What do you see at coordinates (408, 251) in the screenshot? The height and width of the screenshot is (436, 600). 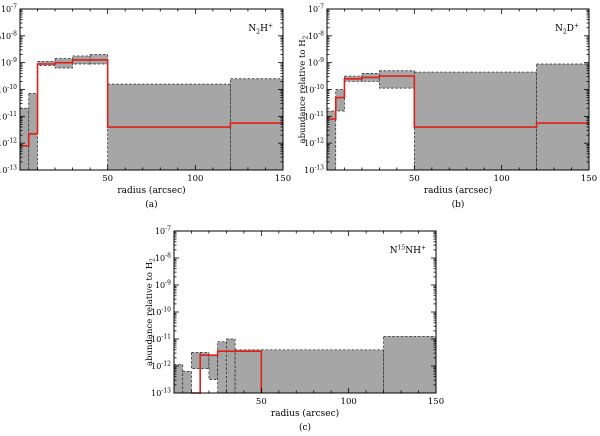 I see `species-label: N15NH+` at bounding box center [408, 251].